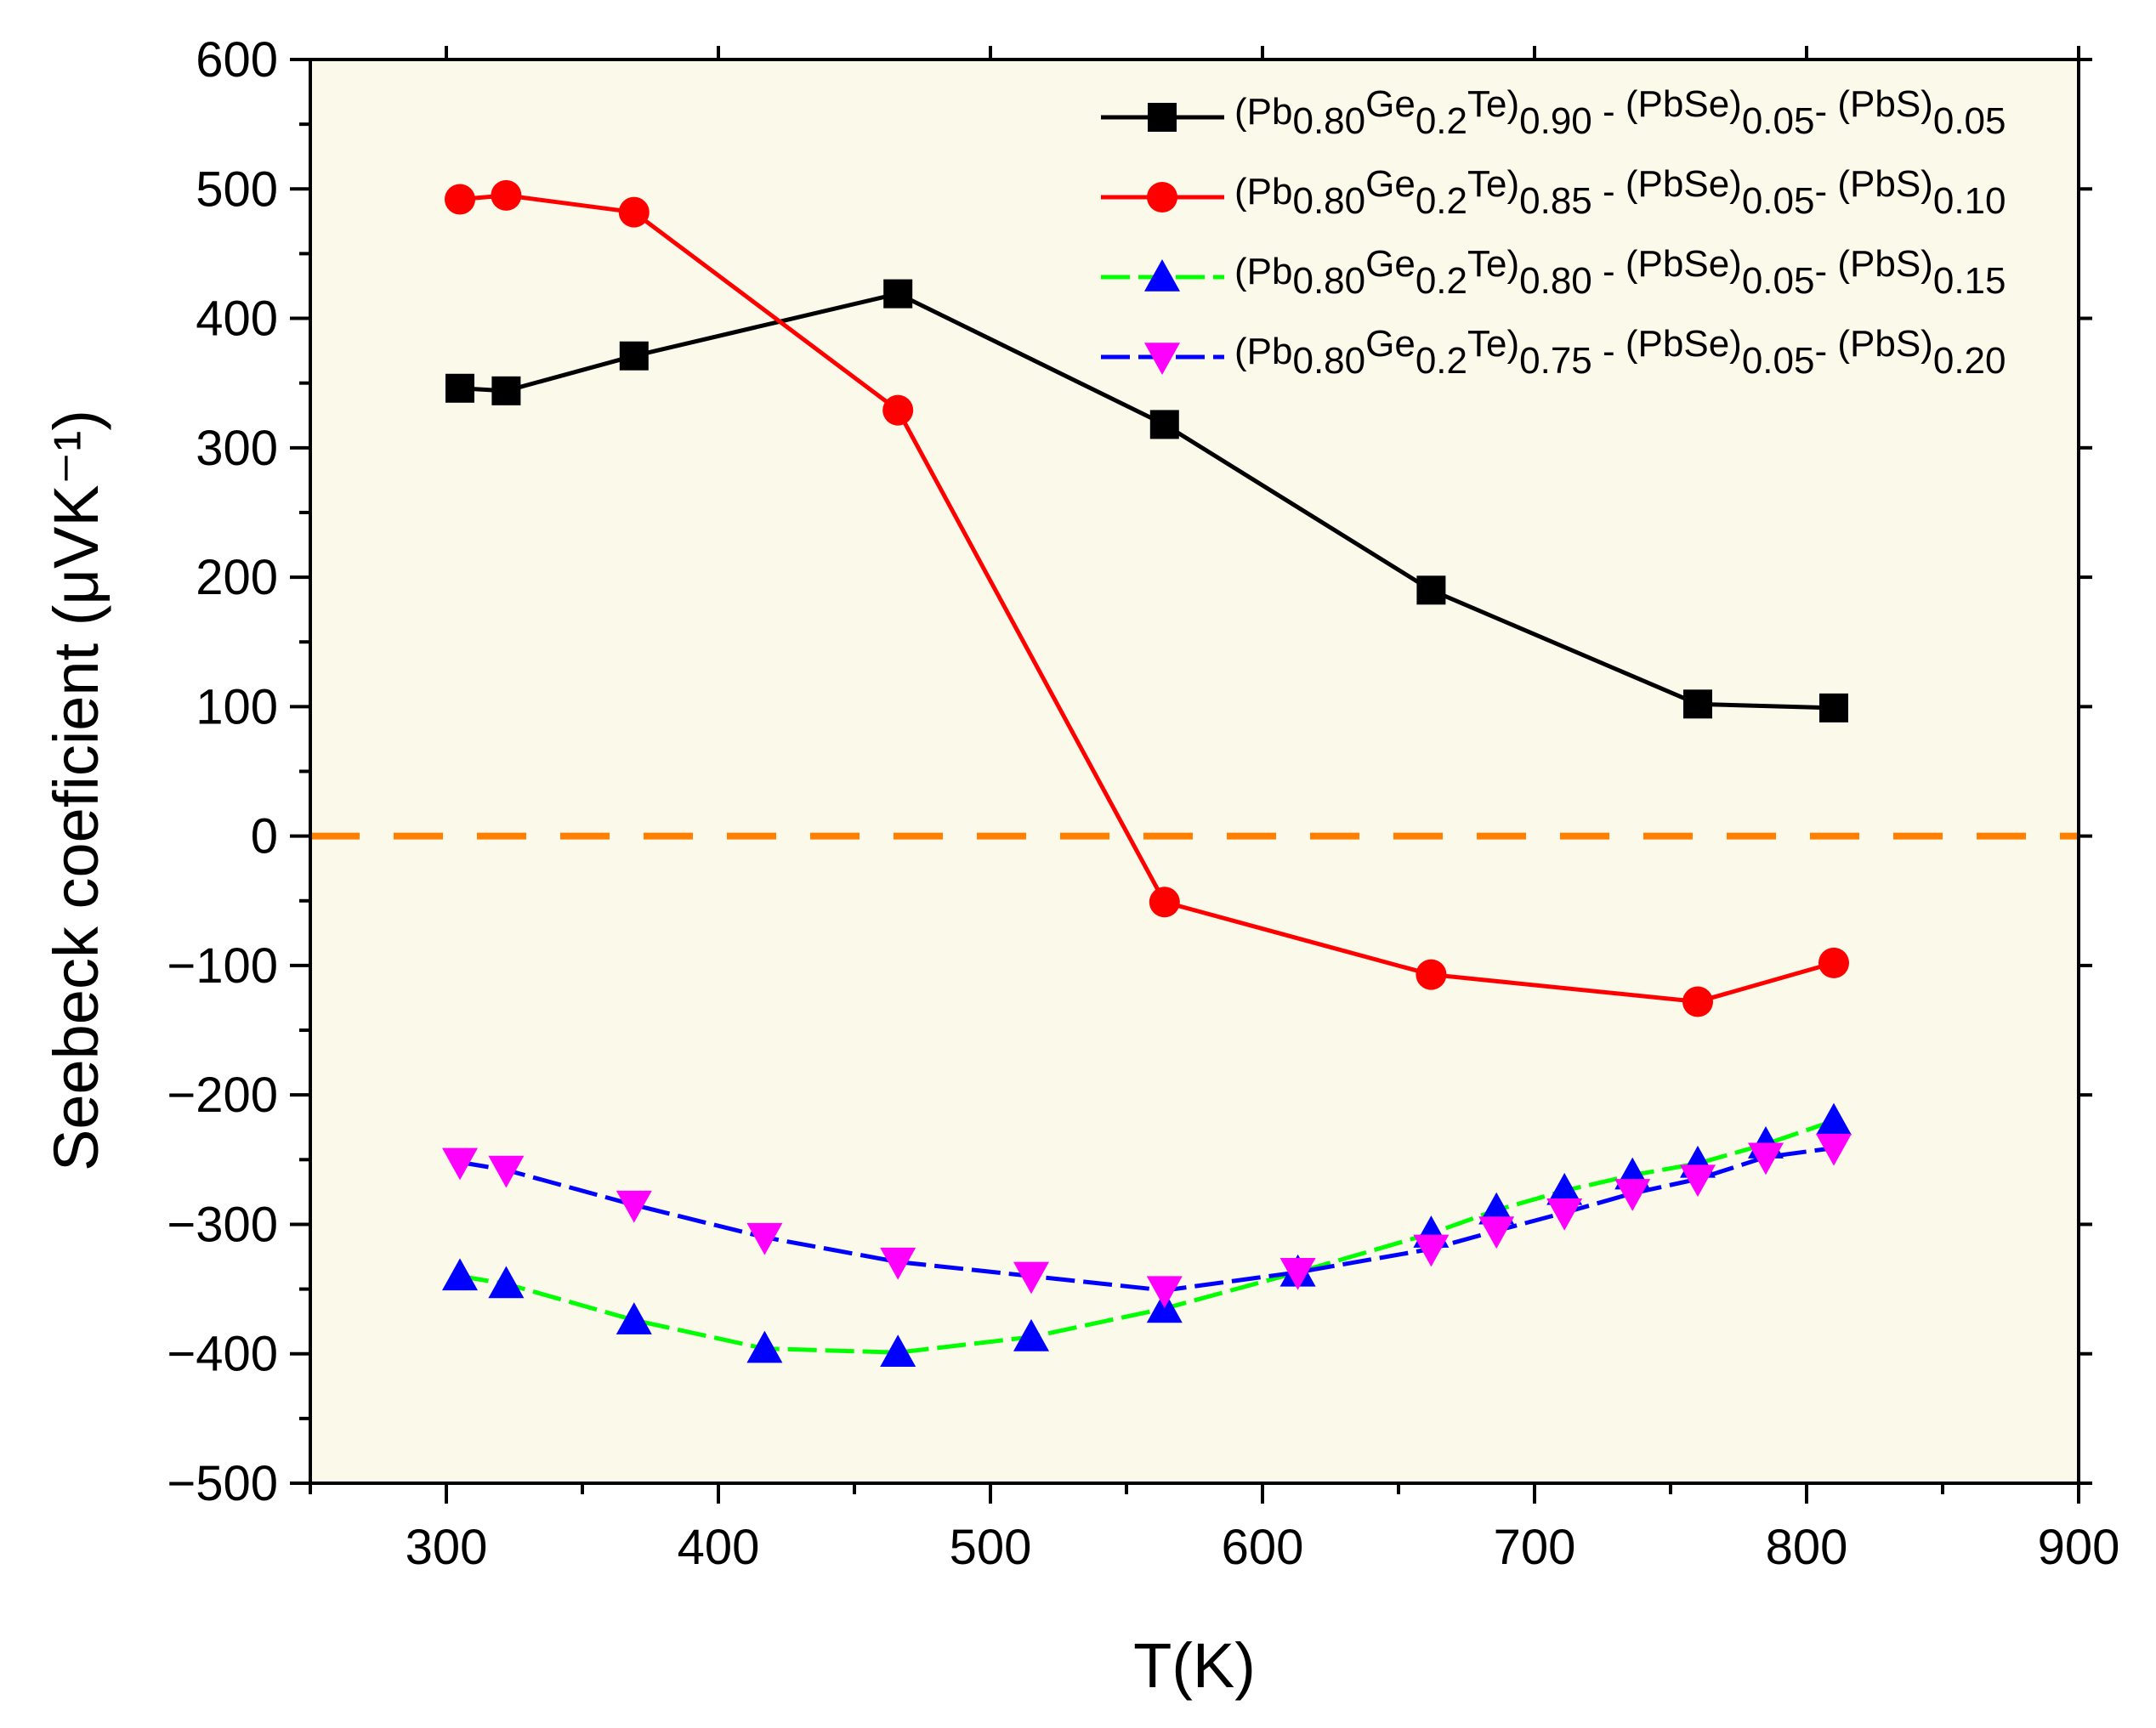  Describe the element at coordinates (223, 1483) in the screenshot. I see `y-tick-label: −500` at that location.